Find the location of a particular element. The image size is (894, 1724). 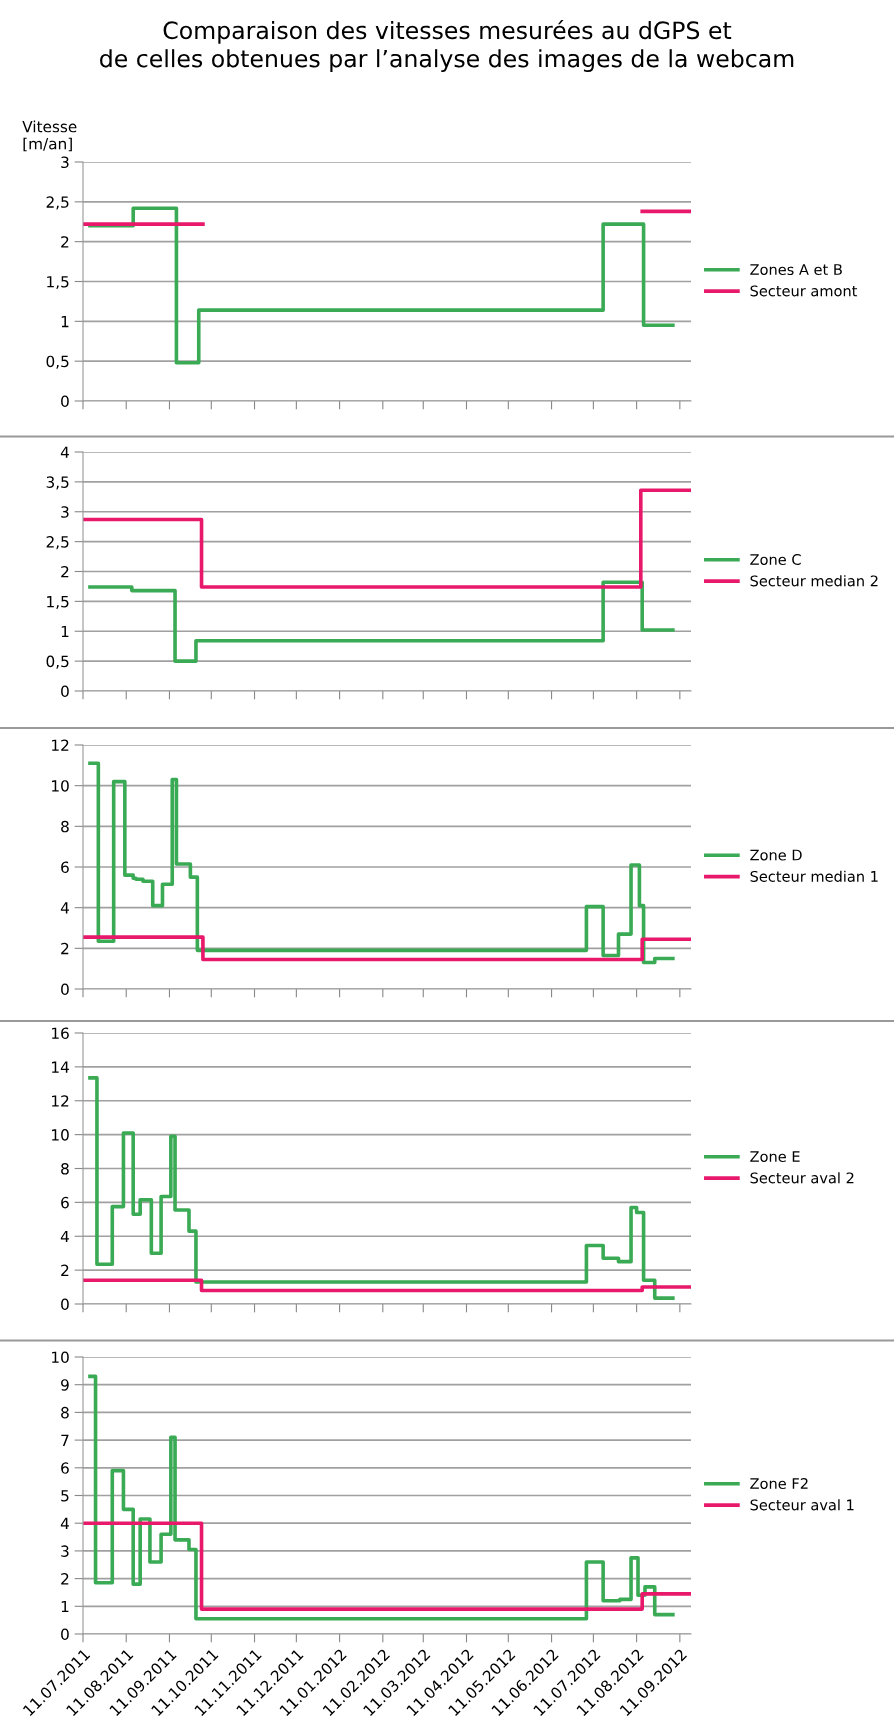

y-tick-label: 9 is located at coordinates (65, 1385).